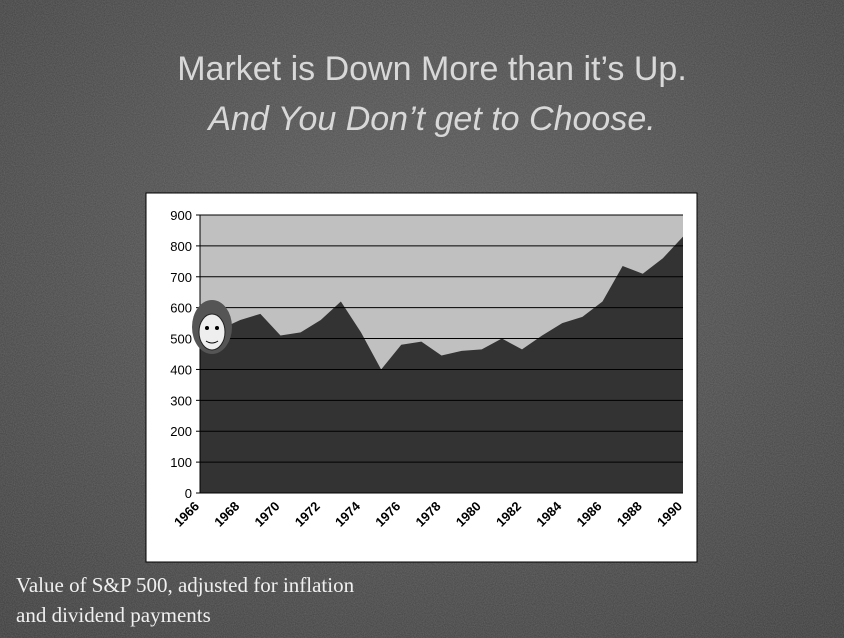 The width and height of the screenshot is (844, 638). I want to click on title: Market is Down More than it’s Up., so click(432, 69).